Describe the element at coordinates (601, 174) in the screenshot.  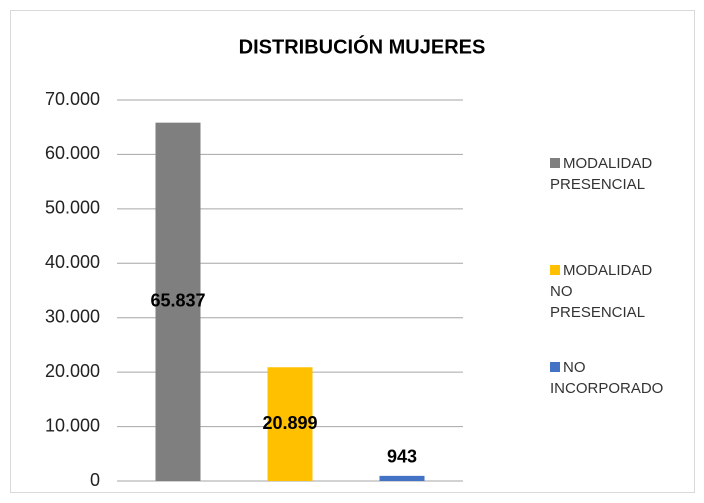
I see `legend-label: MODALIDAD PRESENCIAL` at that location.